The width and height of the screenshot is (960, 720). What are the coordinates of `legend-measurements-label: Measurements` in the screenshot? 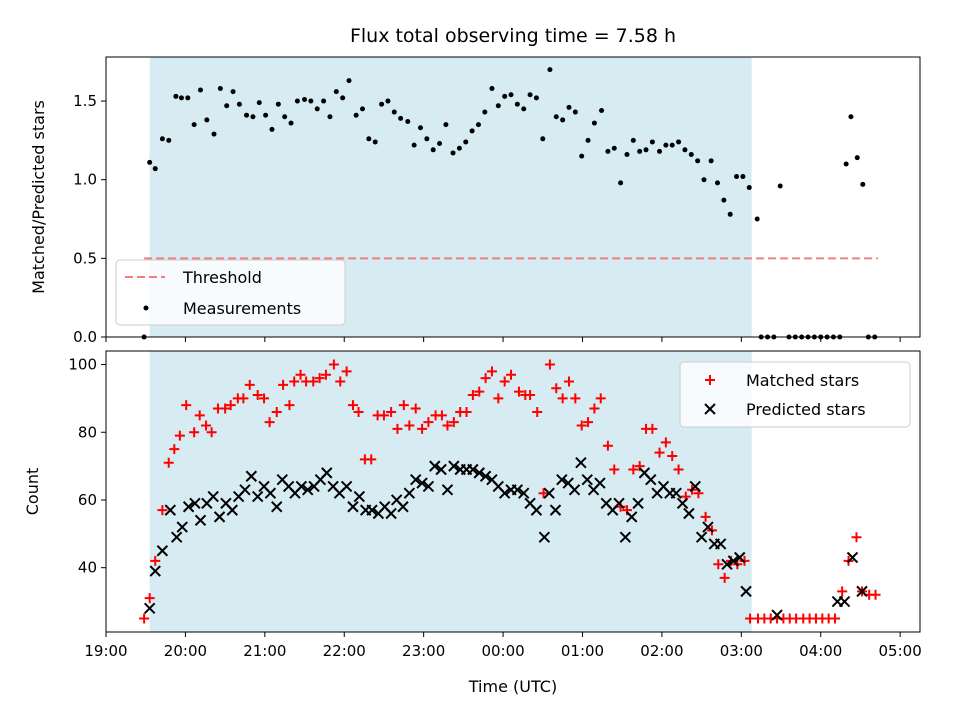 It's located at (242, 308).